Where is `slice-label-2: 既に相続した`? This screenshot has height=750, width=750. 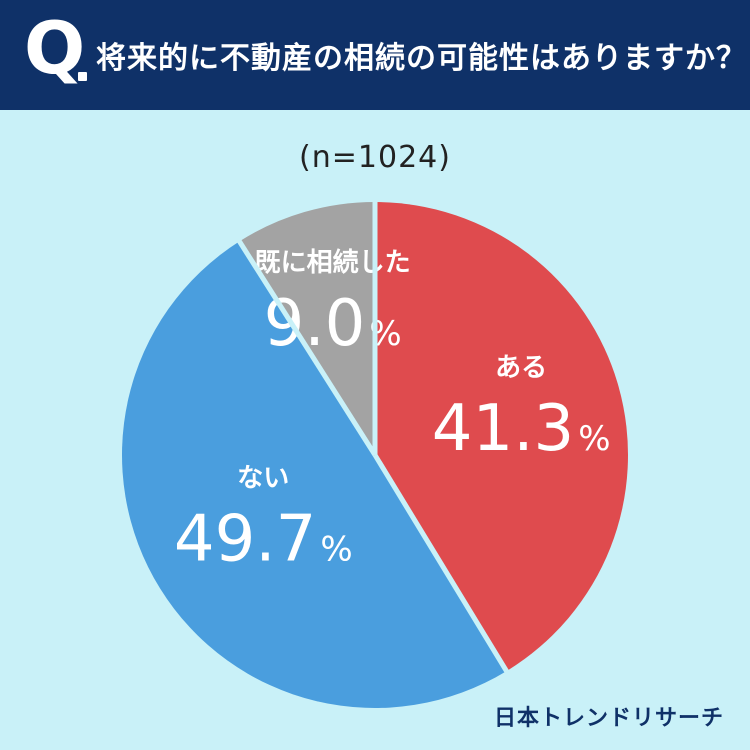 slice-label-2: 既に相続した is located at coordinates (333, 262).